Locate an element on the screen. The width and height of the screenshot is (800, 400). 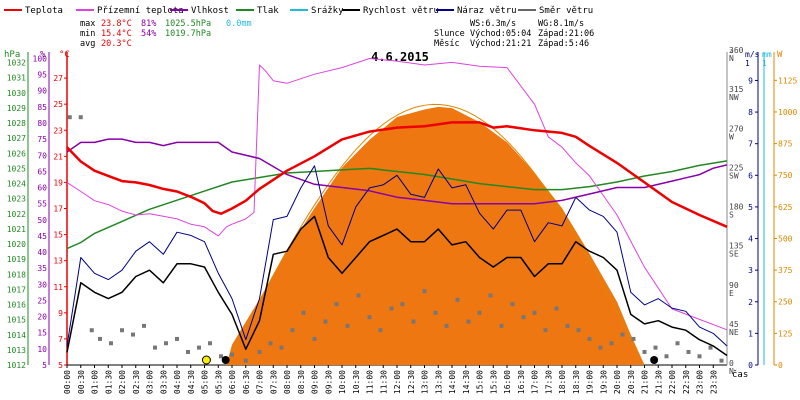
dir-tick-label: 0 is located at coordinates (731, 363).